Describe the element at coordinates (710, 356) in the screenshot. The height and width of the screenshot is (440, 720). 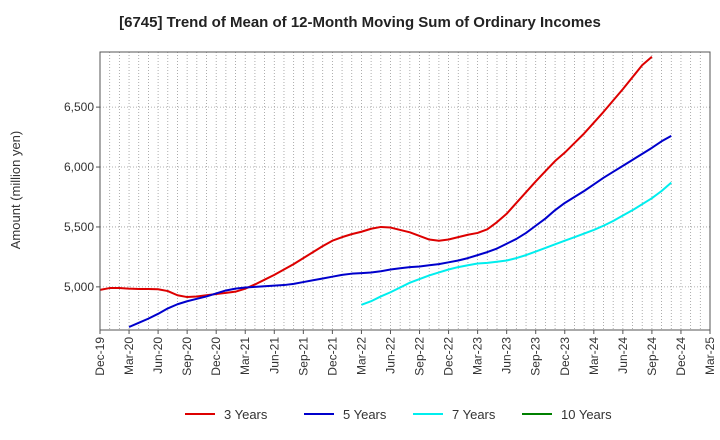
I see `x-tick-label: Mar-25` at that location.